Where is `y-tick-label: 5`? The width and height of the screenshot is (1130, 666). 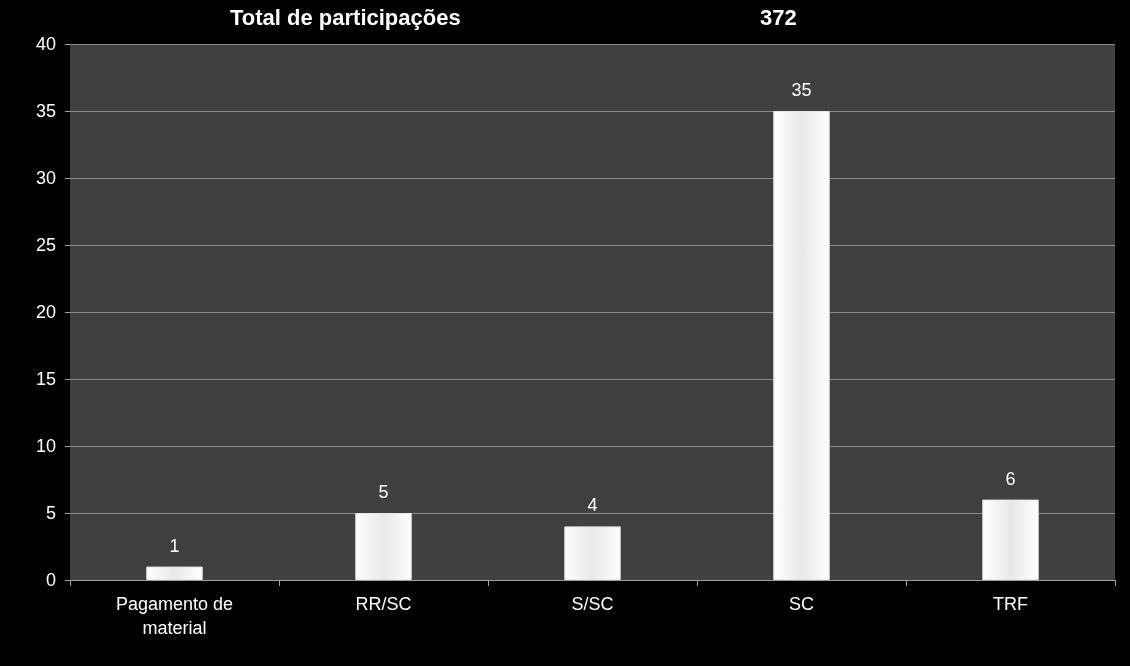 y-tick-label: 5 is located at coordinates (50, 513).